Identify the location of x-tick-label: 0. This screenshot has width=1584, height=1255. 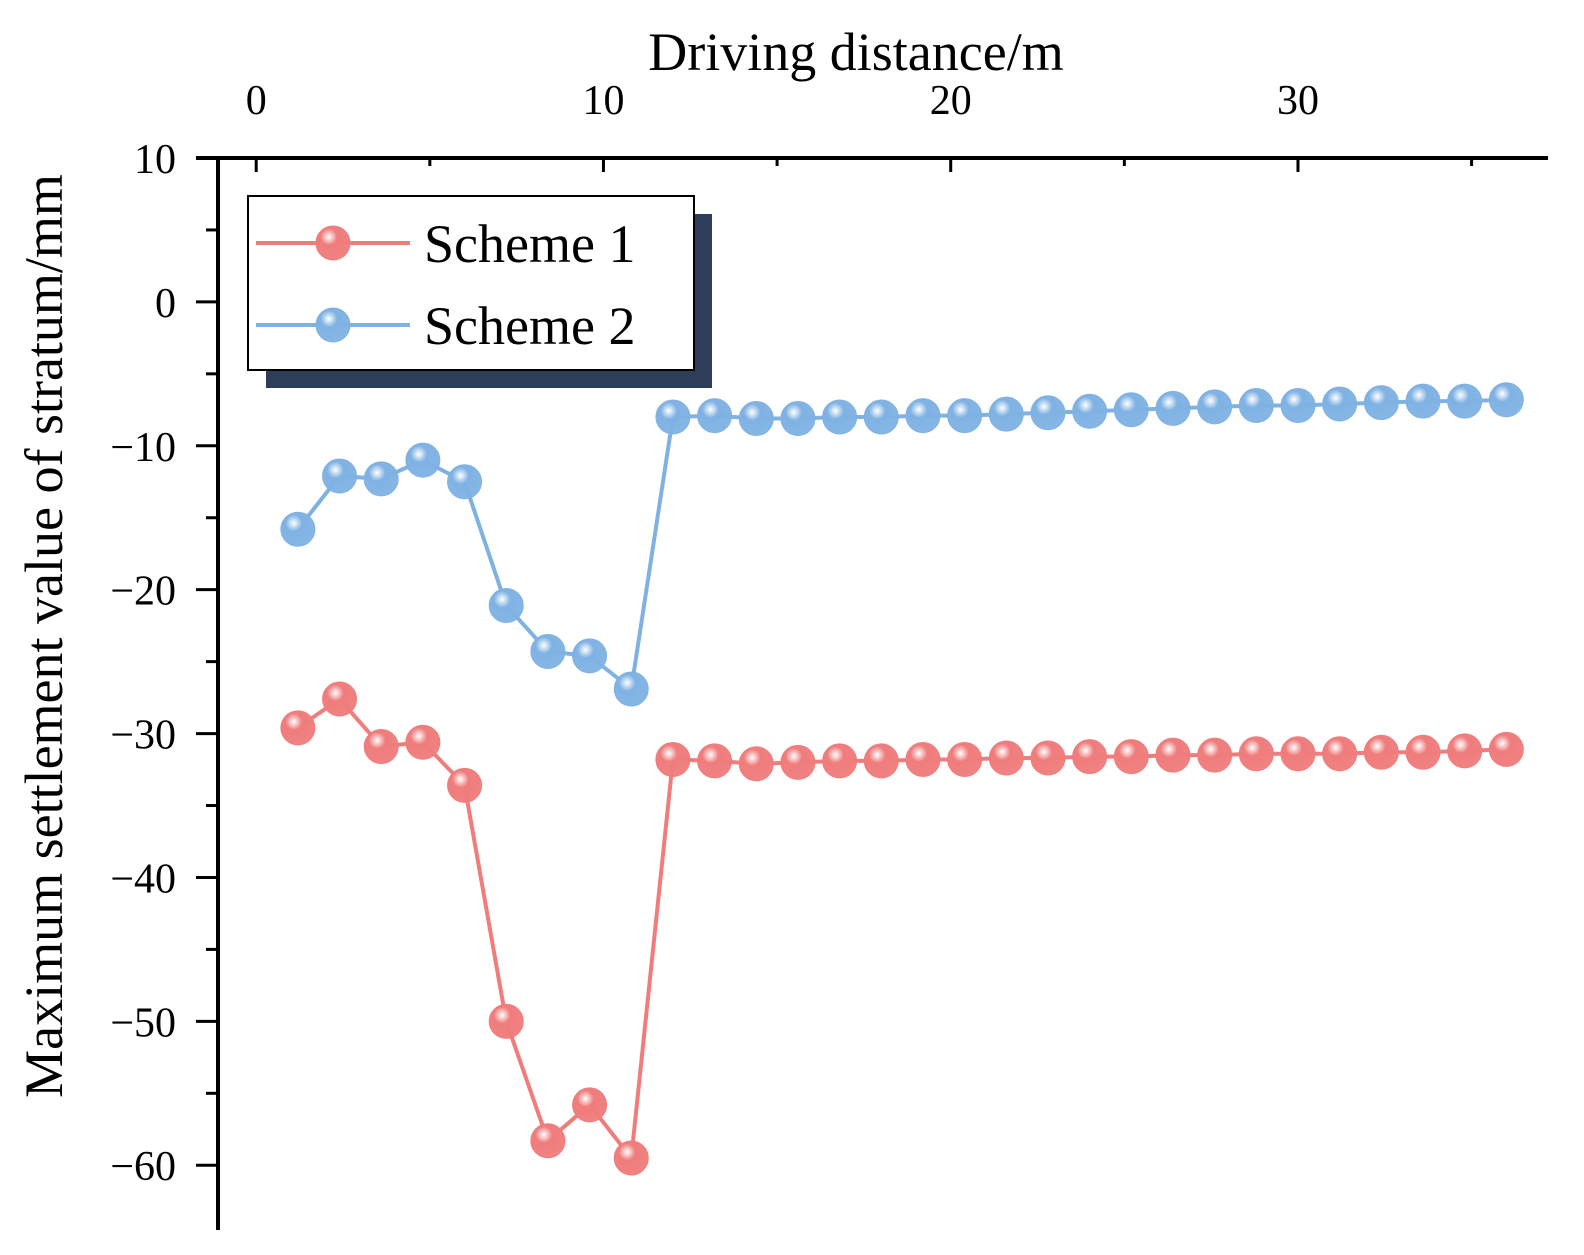
(256, 101).